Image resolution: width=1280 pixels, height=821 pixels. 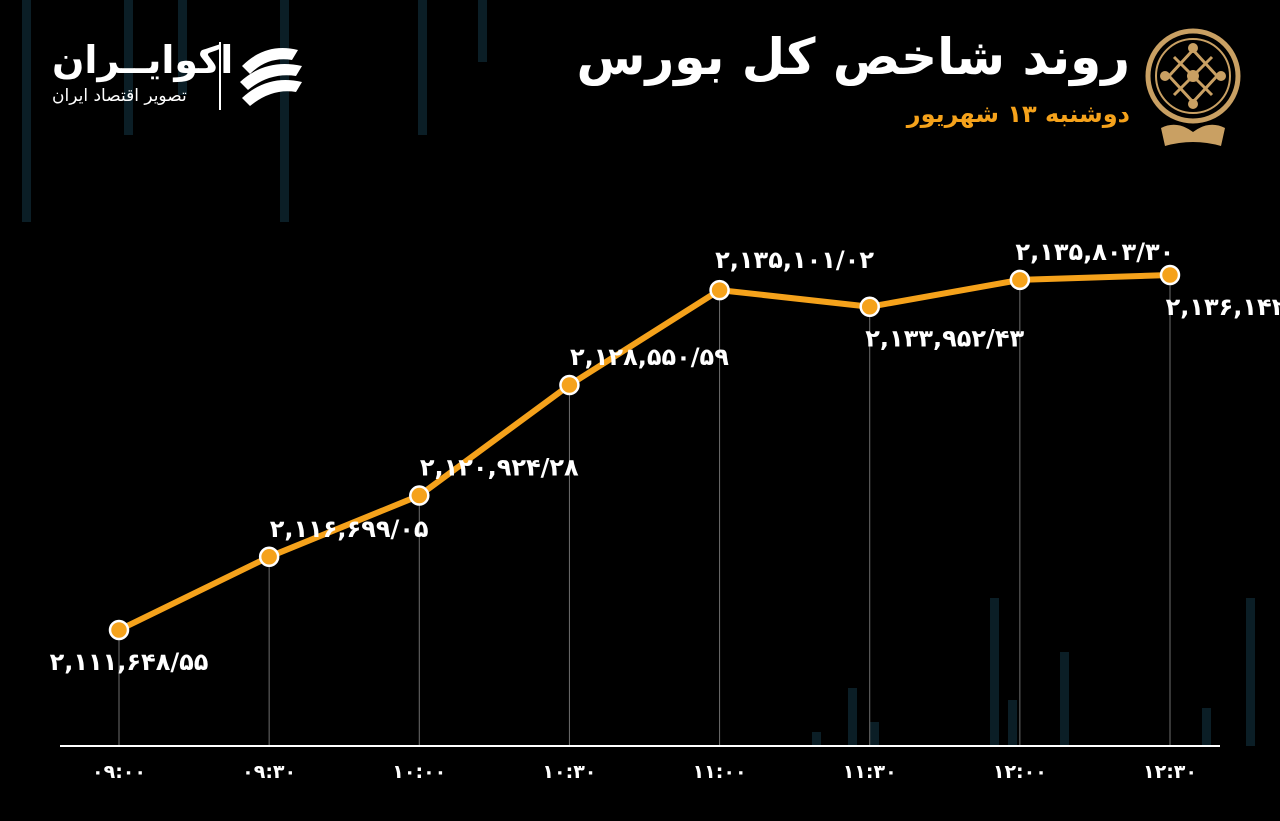 I want to click on data-label: ۲,۱۳۵,۸۰۳/۳۰, so click(x=1094, y=252).